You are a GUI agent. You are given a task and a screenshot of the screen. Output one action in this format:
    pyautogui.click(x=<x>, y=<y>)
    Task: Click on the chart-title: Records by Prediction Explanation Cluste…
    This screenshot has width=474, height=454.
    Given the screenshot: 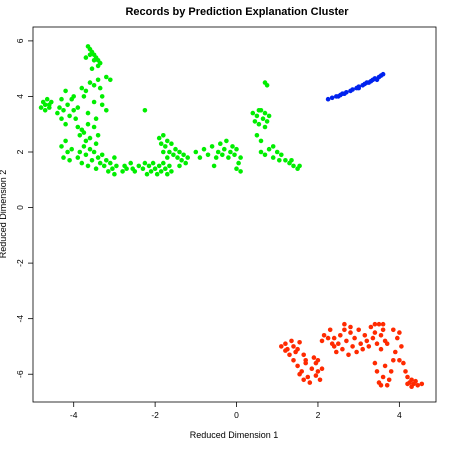 What is the action you would take?
    pyautogui.click(x=237, y=12)
    